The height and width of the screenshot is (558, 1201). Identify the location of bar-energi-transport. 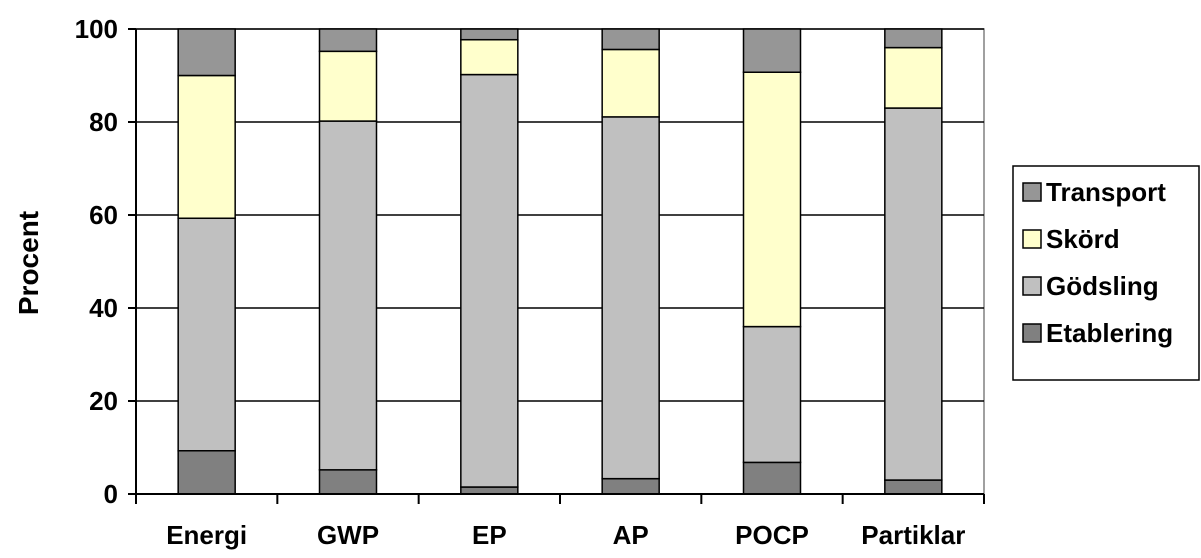
(206, 52).